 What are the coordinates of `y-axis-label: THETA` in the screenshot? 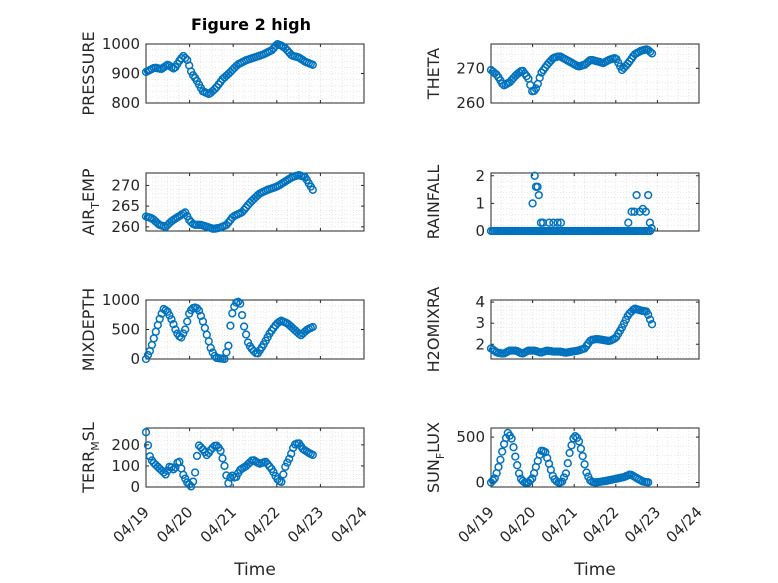 It's located at (433, 74).